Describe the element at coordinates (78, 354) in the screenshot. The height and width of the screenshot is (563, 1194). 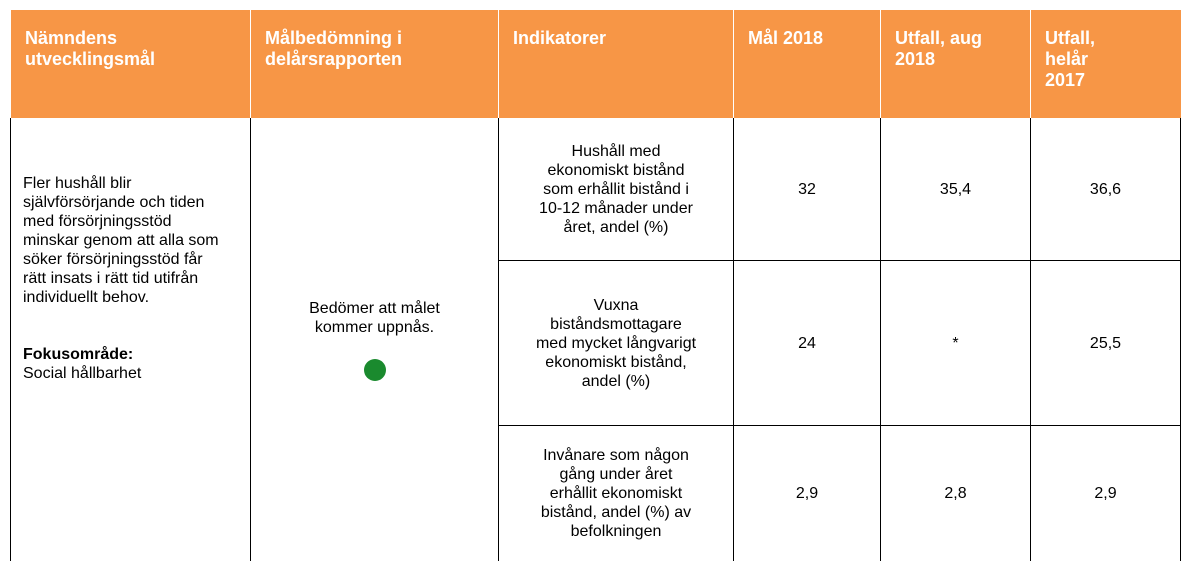
I see `focus-label: Fokusområde:` at that location.